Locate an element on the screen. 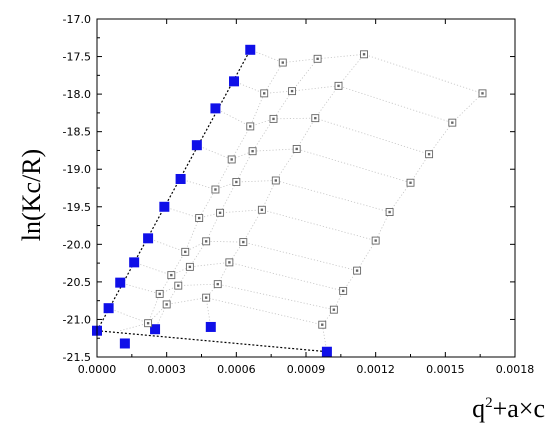 The image size is (550, 440). x-tick-label: 0.0003 is located at coordinates (166, 369).